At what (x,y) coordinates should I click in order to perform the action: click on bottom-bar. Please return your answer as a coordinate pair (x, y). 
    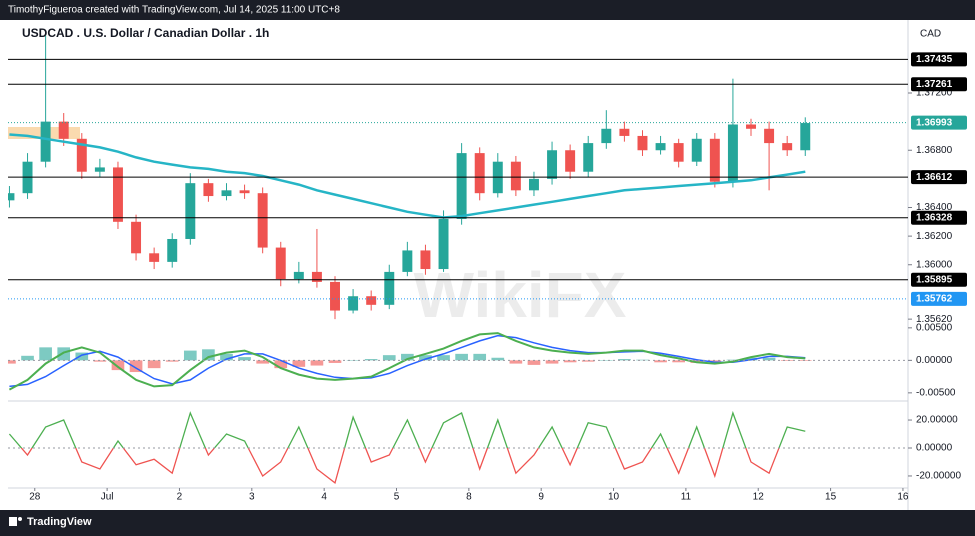
    Looking at the image, I should click on (487, 523).